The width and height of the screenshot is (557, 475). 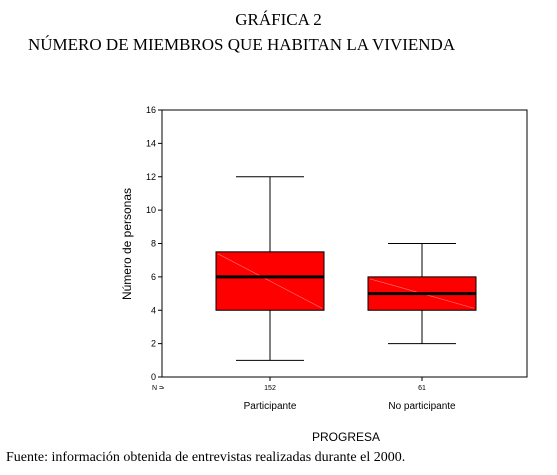 What do you see at coordinates (151, 143) in the screenshot?
I see `y-tick-label: 14` at bounding box center [151, 143].